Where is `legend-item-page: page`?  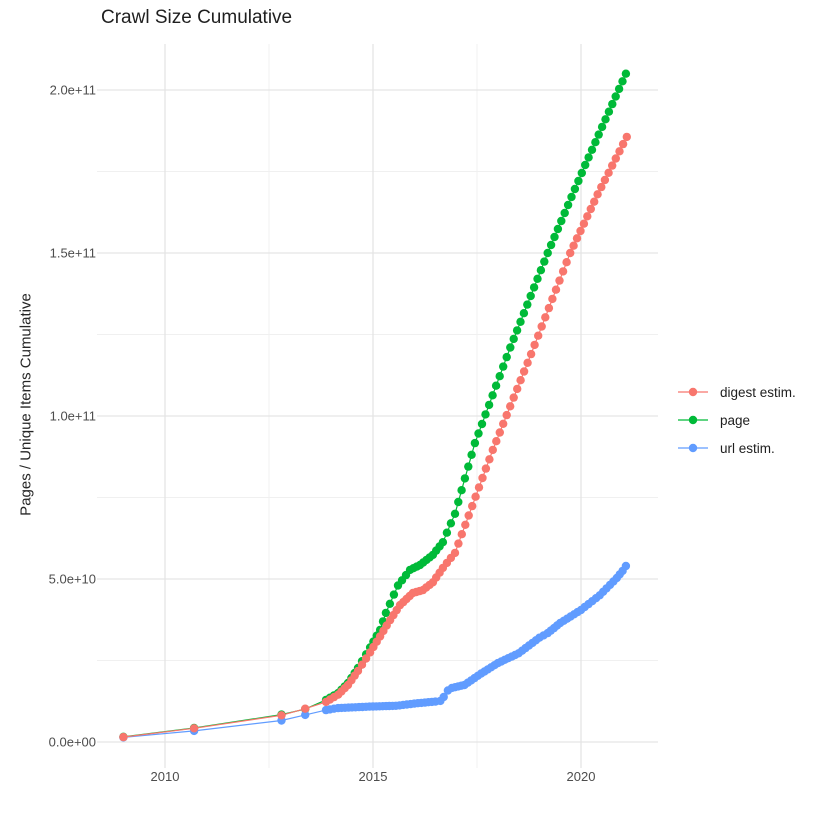
legend-item-page: page is located at coordinates (736, 420).